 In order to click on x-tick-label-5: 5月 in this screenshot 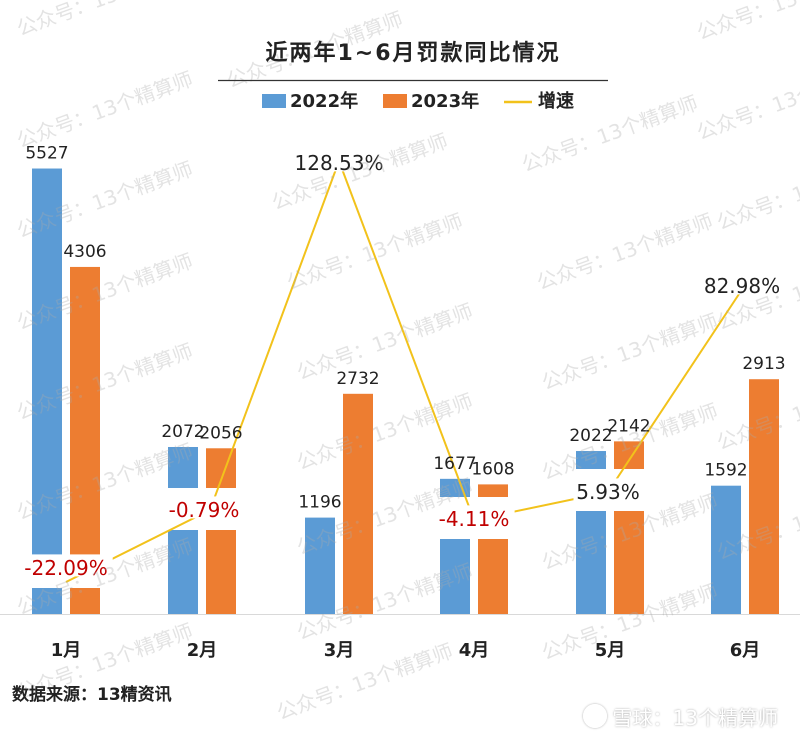, I will do `click(610, 650)`.